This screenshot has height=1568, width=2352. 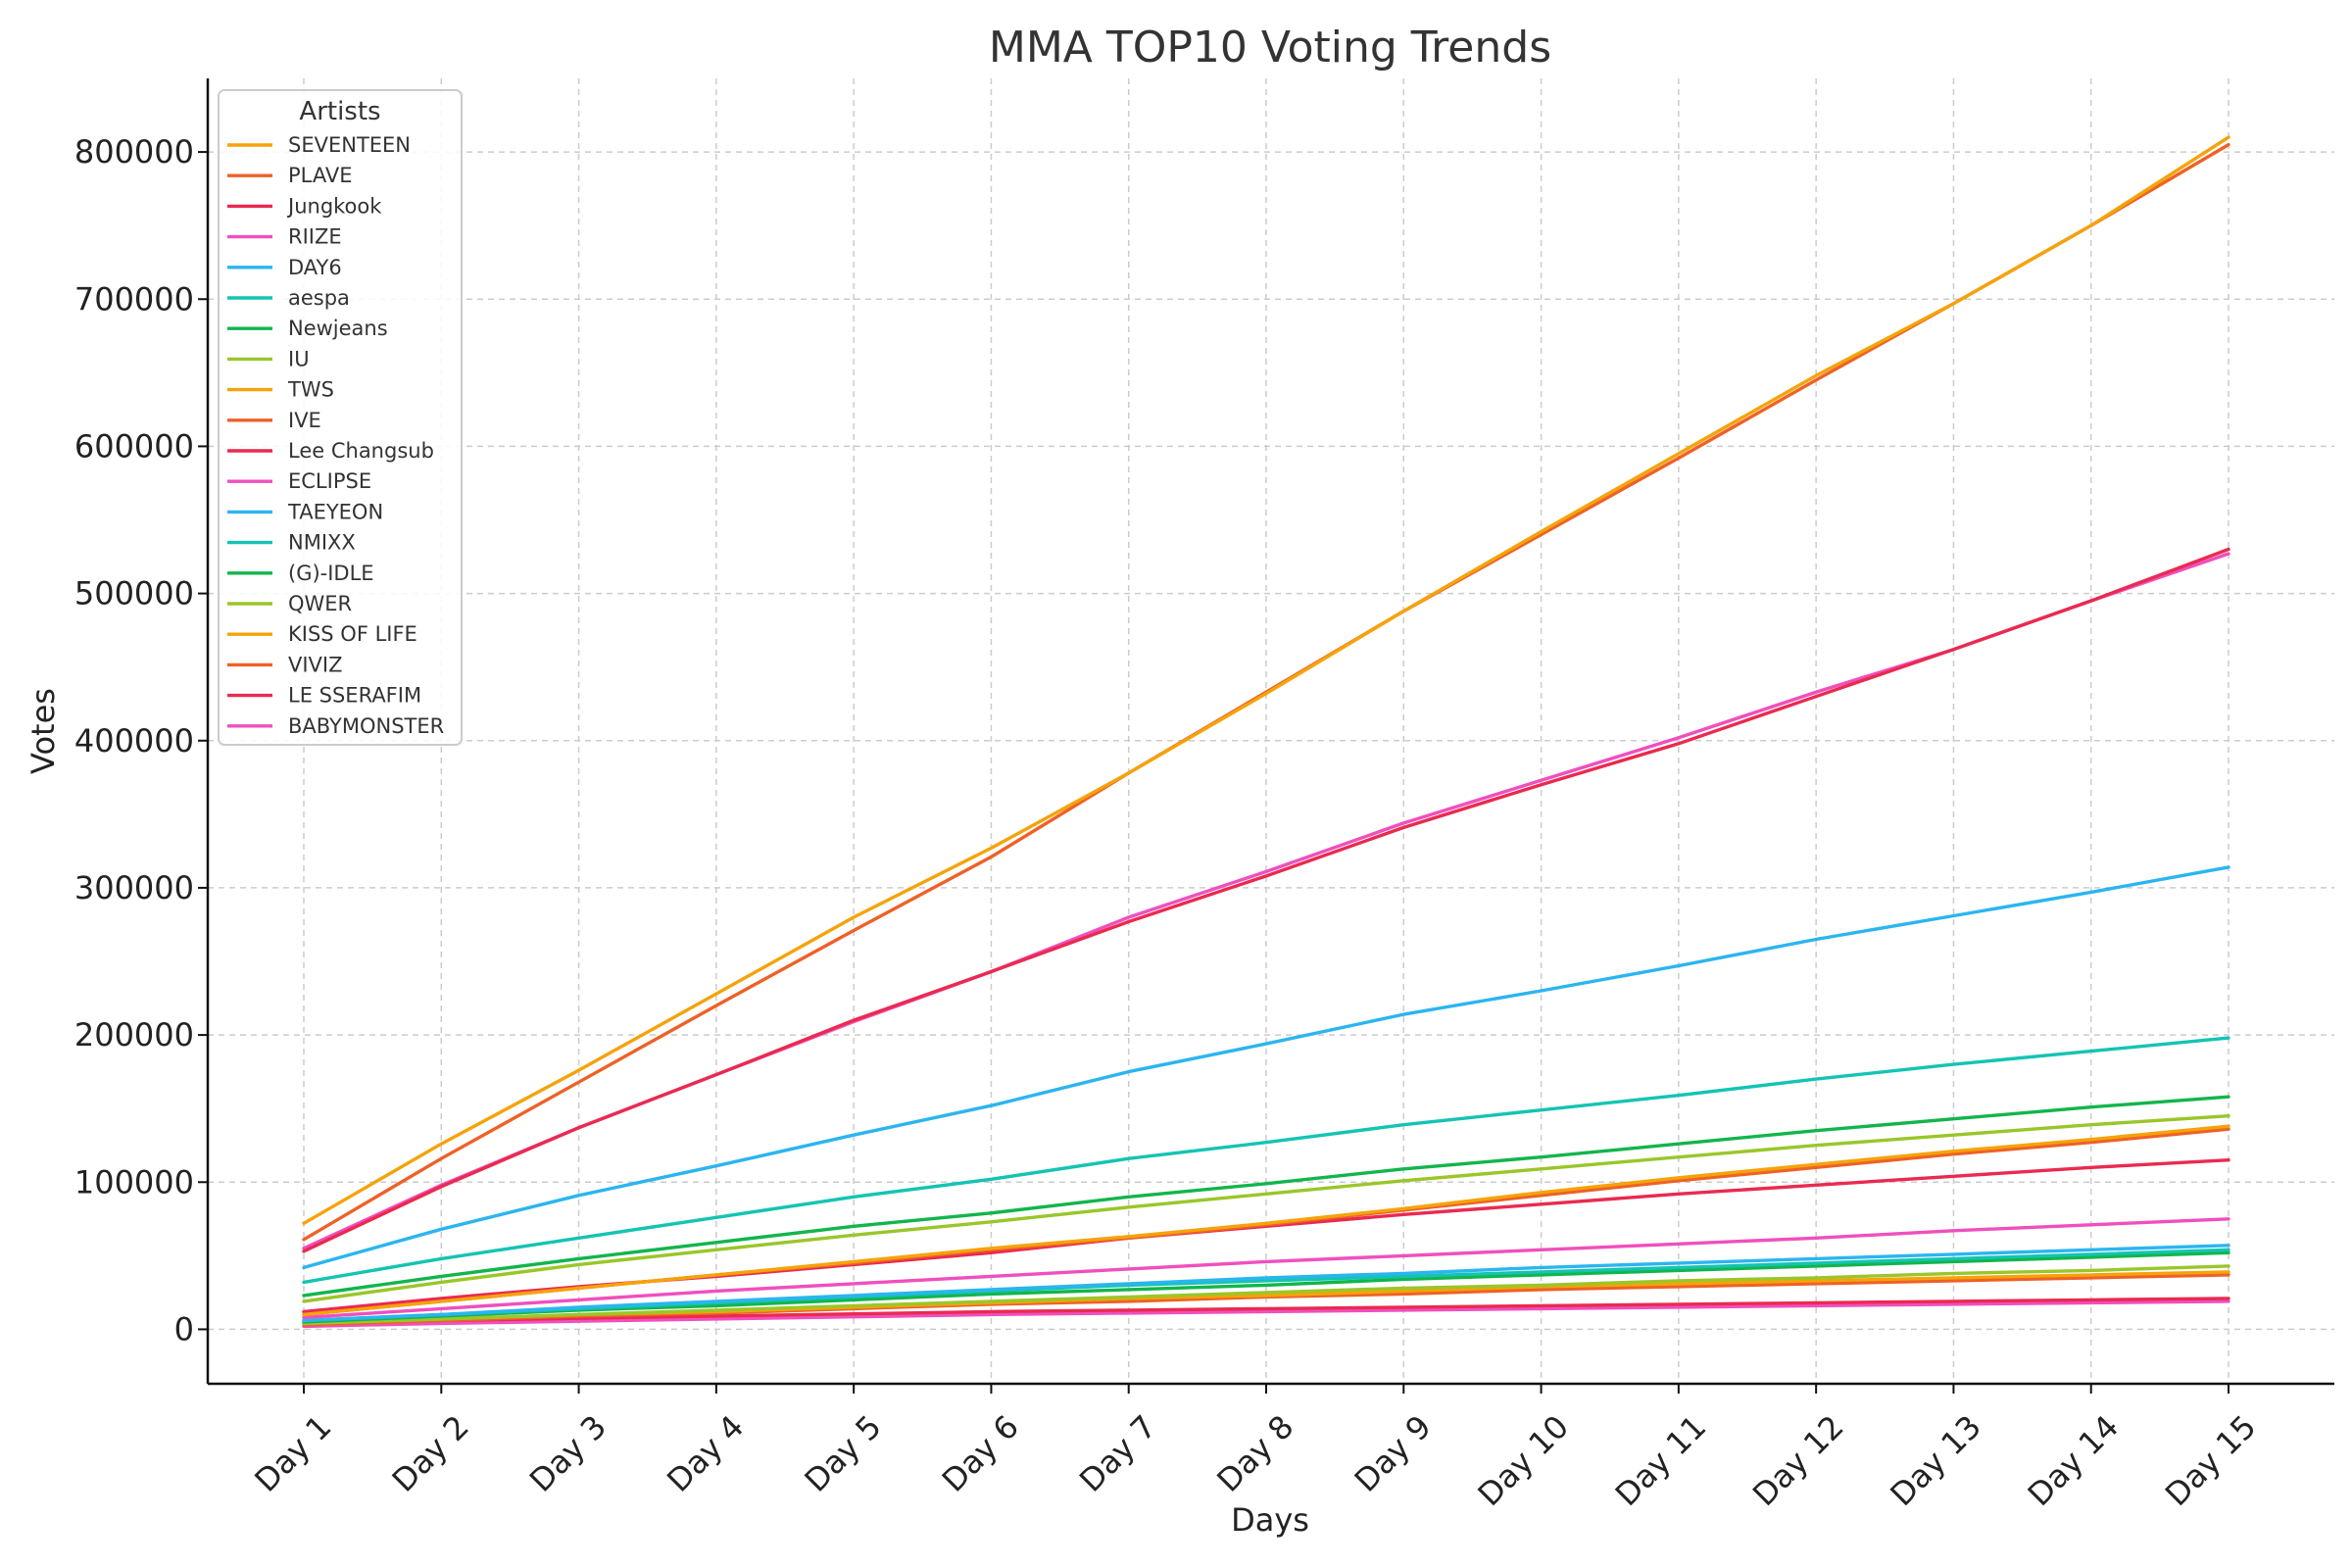 I want to click on legend-label: BABYMONSTER, so click(x=366, y=726).